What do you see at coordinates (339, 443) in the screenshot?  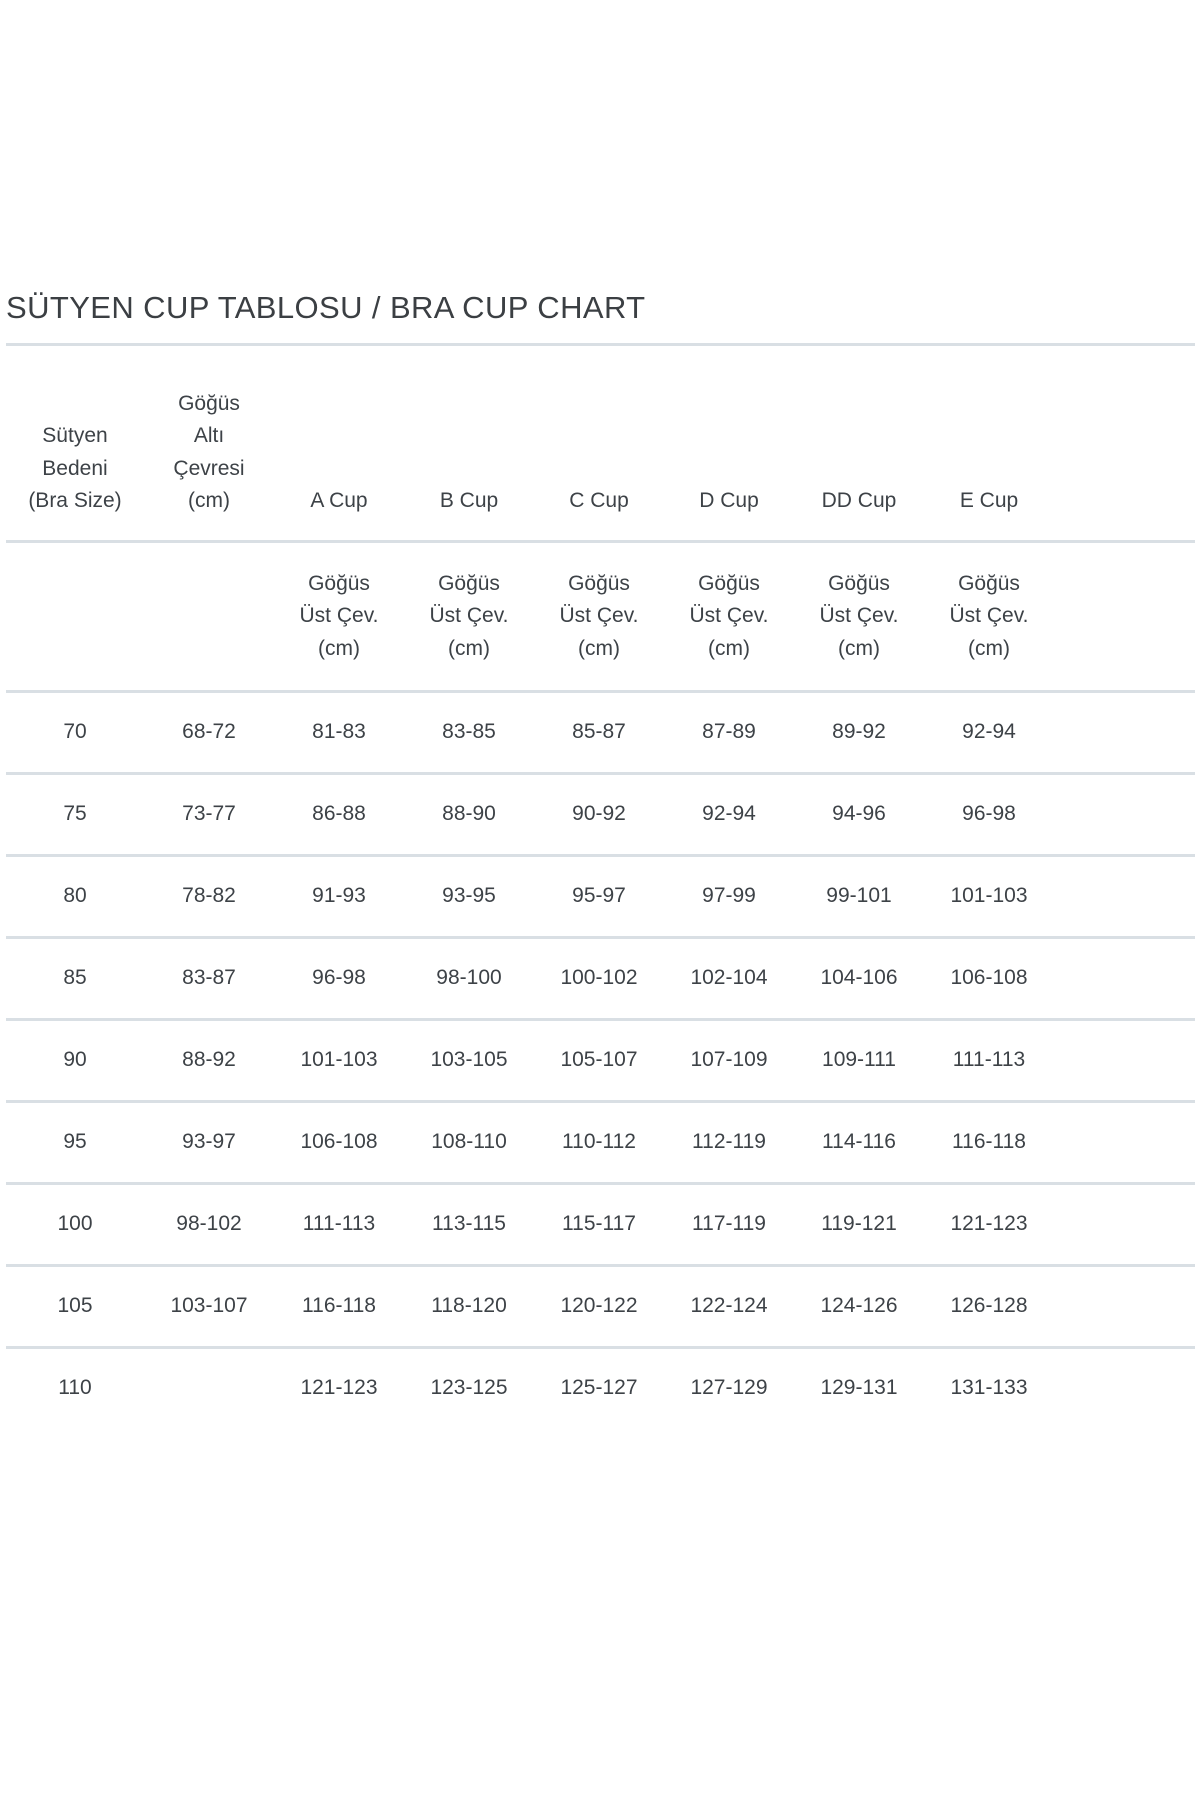 I see `column-header-a-cup: A Cup` at bounding box center [339, 443].